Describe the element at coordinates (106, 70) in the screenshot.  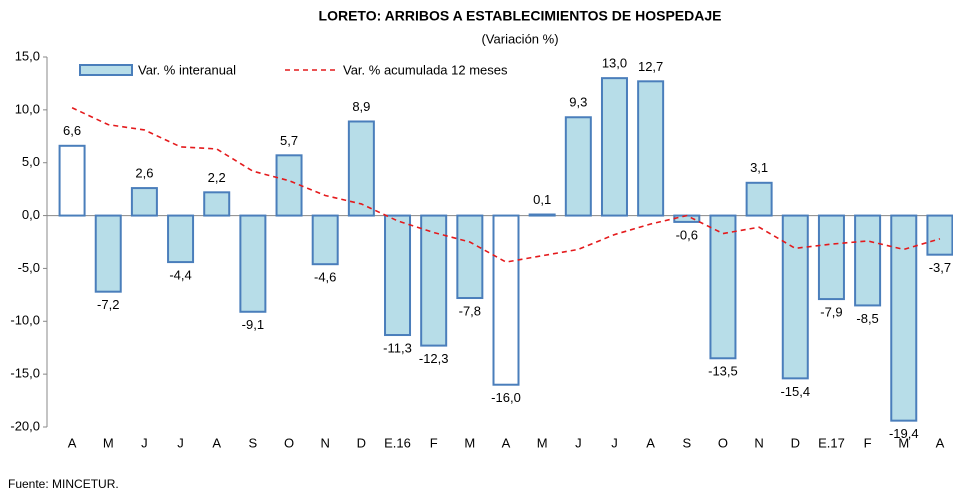
I see `legend-swatch` at that location.